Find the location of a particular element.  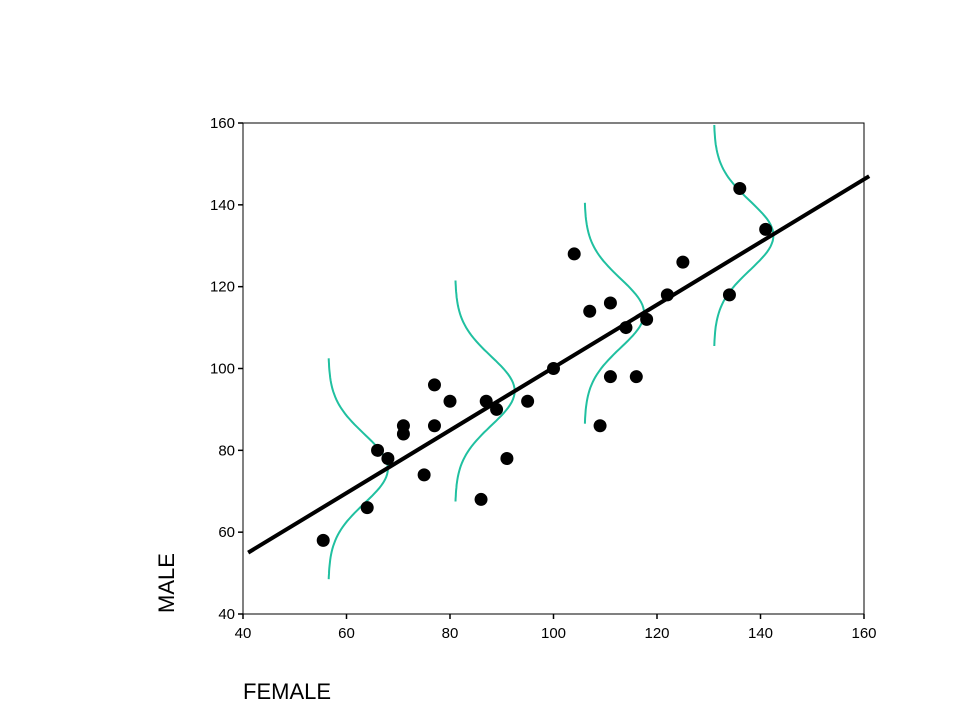

y-axis-title: MALE is located at coordinates (166, 583).